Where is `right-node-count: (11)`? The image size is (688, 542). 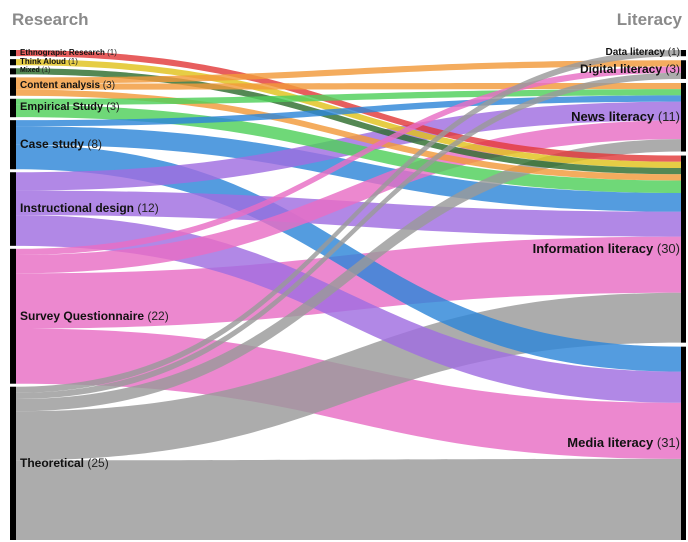 right-node-count: (11) is located at coordinates (667, 117).